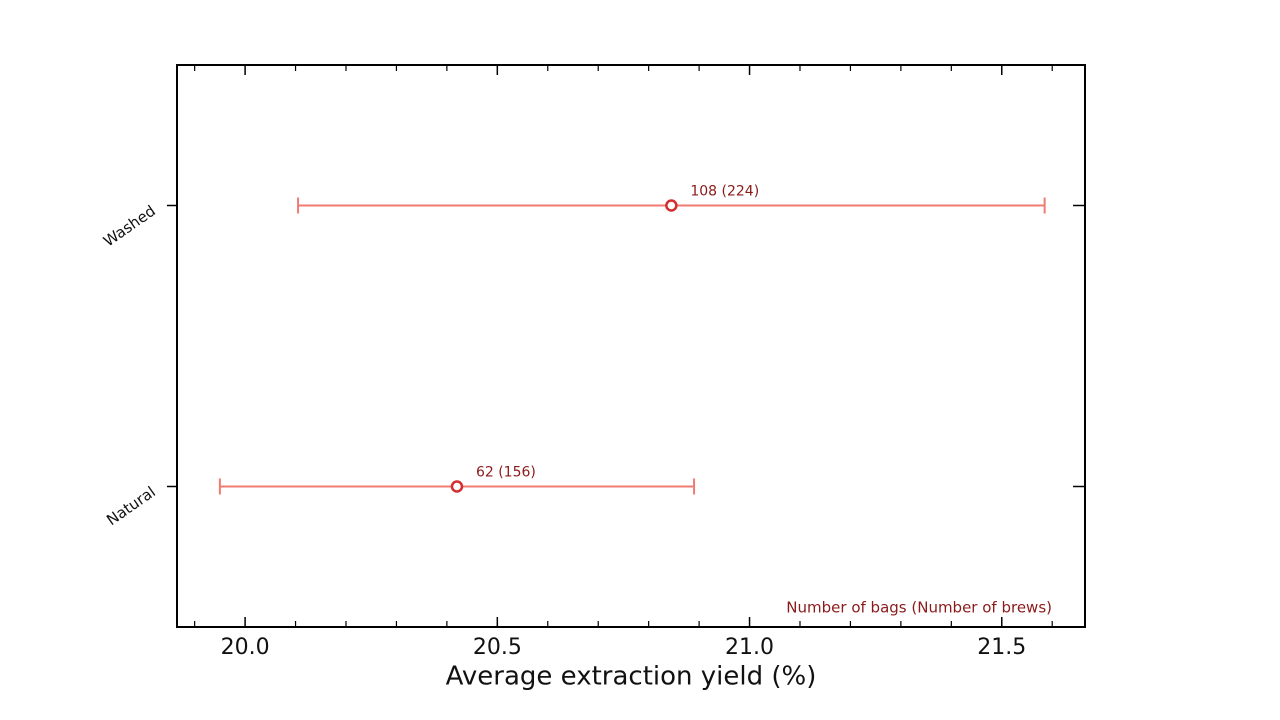 The width and height of the screenshot is (1280, 720). Describe the element at coordinates (919, 608) in the screenshot. I see `annotation: Number of bags (Number of brews)` at that location.